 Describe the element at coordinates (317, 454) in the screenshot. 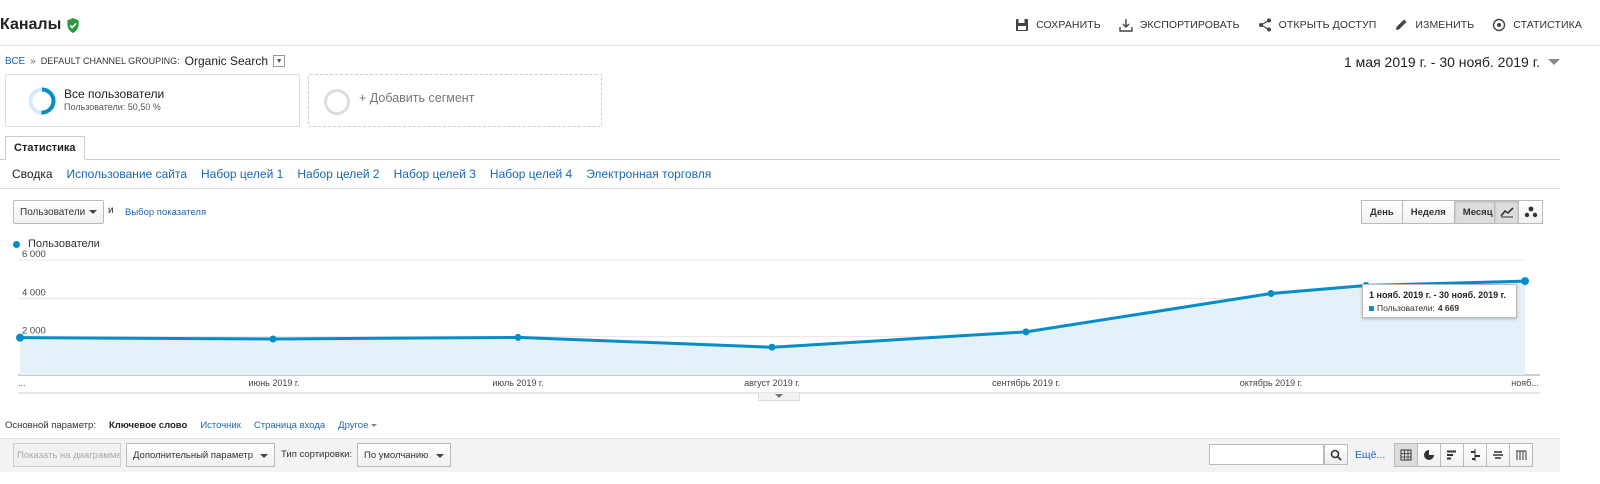

I see `sort-type-label: Тип сортировки:` at that location.